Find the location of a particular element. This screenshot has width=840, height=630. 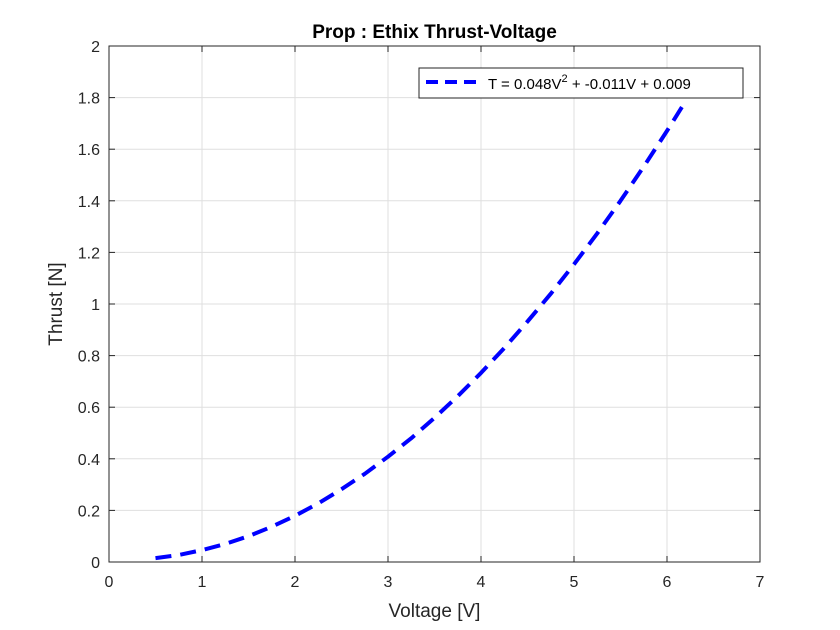

legend-label-suffix: + -0.011V + 0.009 is located at coordinates (629, 84).